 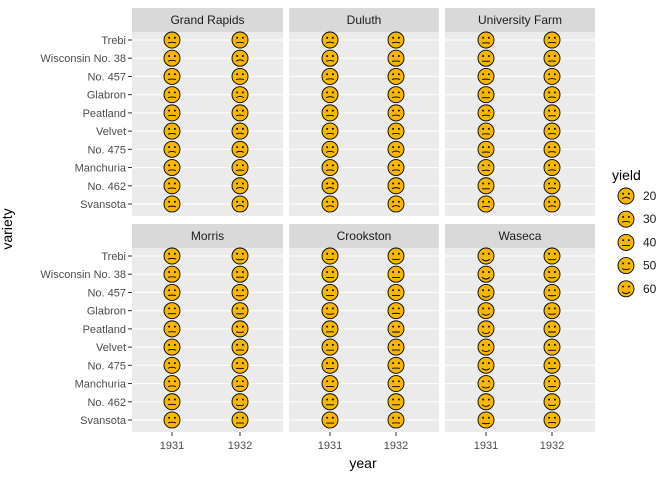 What do you see at coordinates (364, 112) in the screenshot?
I see `panel-duluth: Duluth` at bounding box center [364, 112].